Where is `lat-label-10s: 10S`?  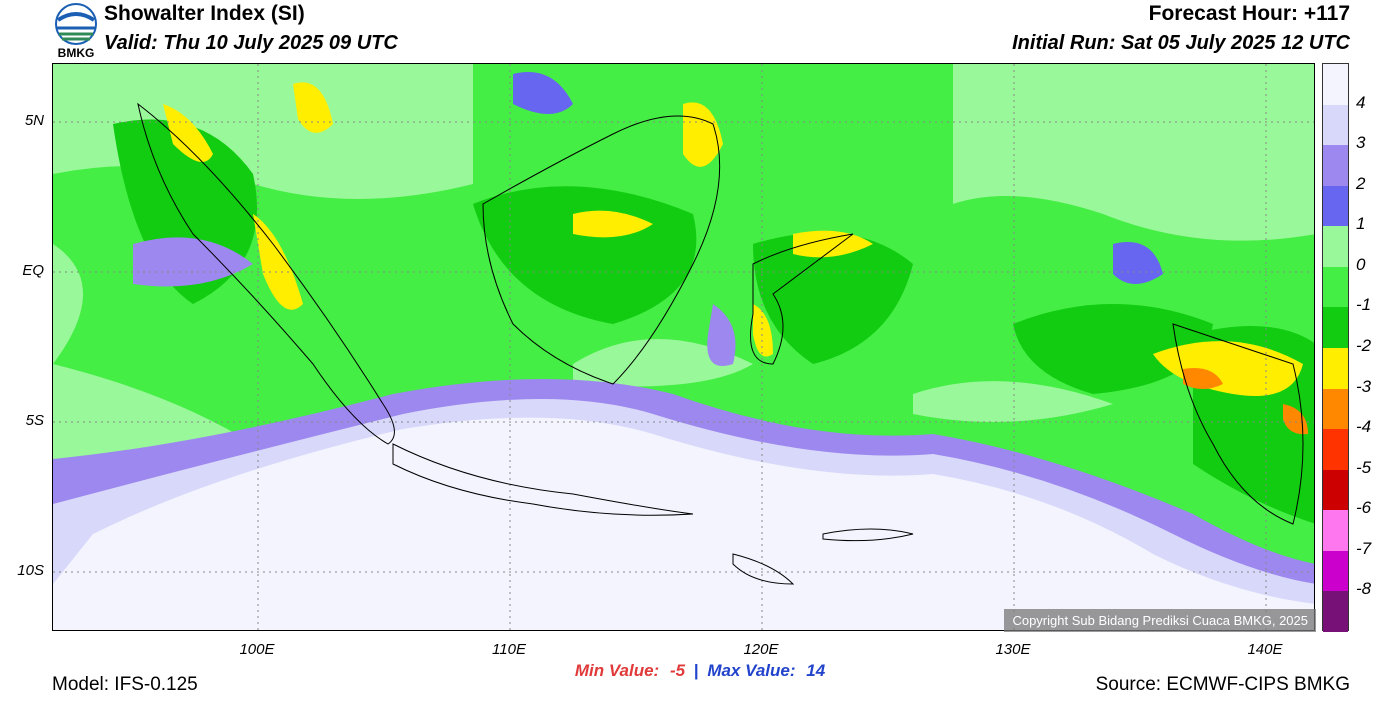
lat-label-10s: 10S is located at coordinates (30, 570).